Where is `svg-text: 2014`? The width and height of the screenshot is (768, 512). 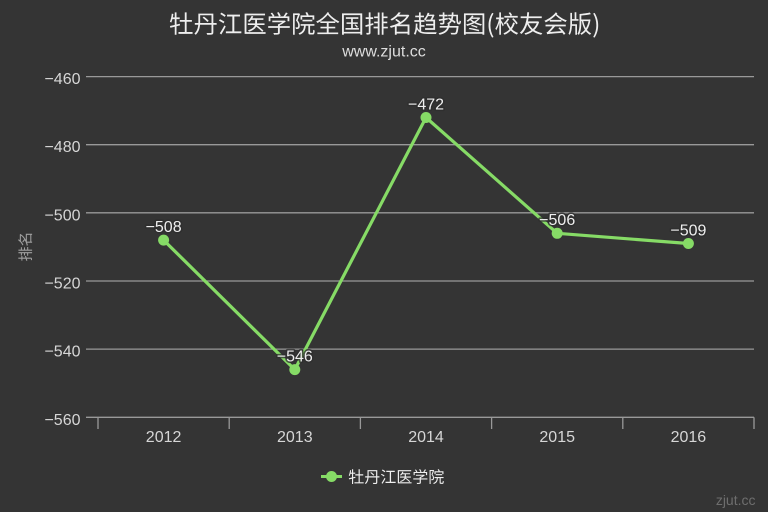 svg-text: 2014 is located at coordinates (426, 437).